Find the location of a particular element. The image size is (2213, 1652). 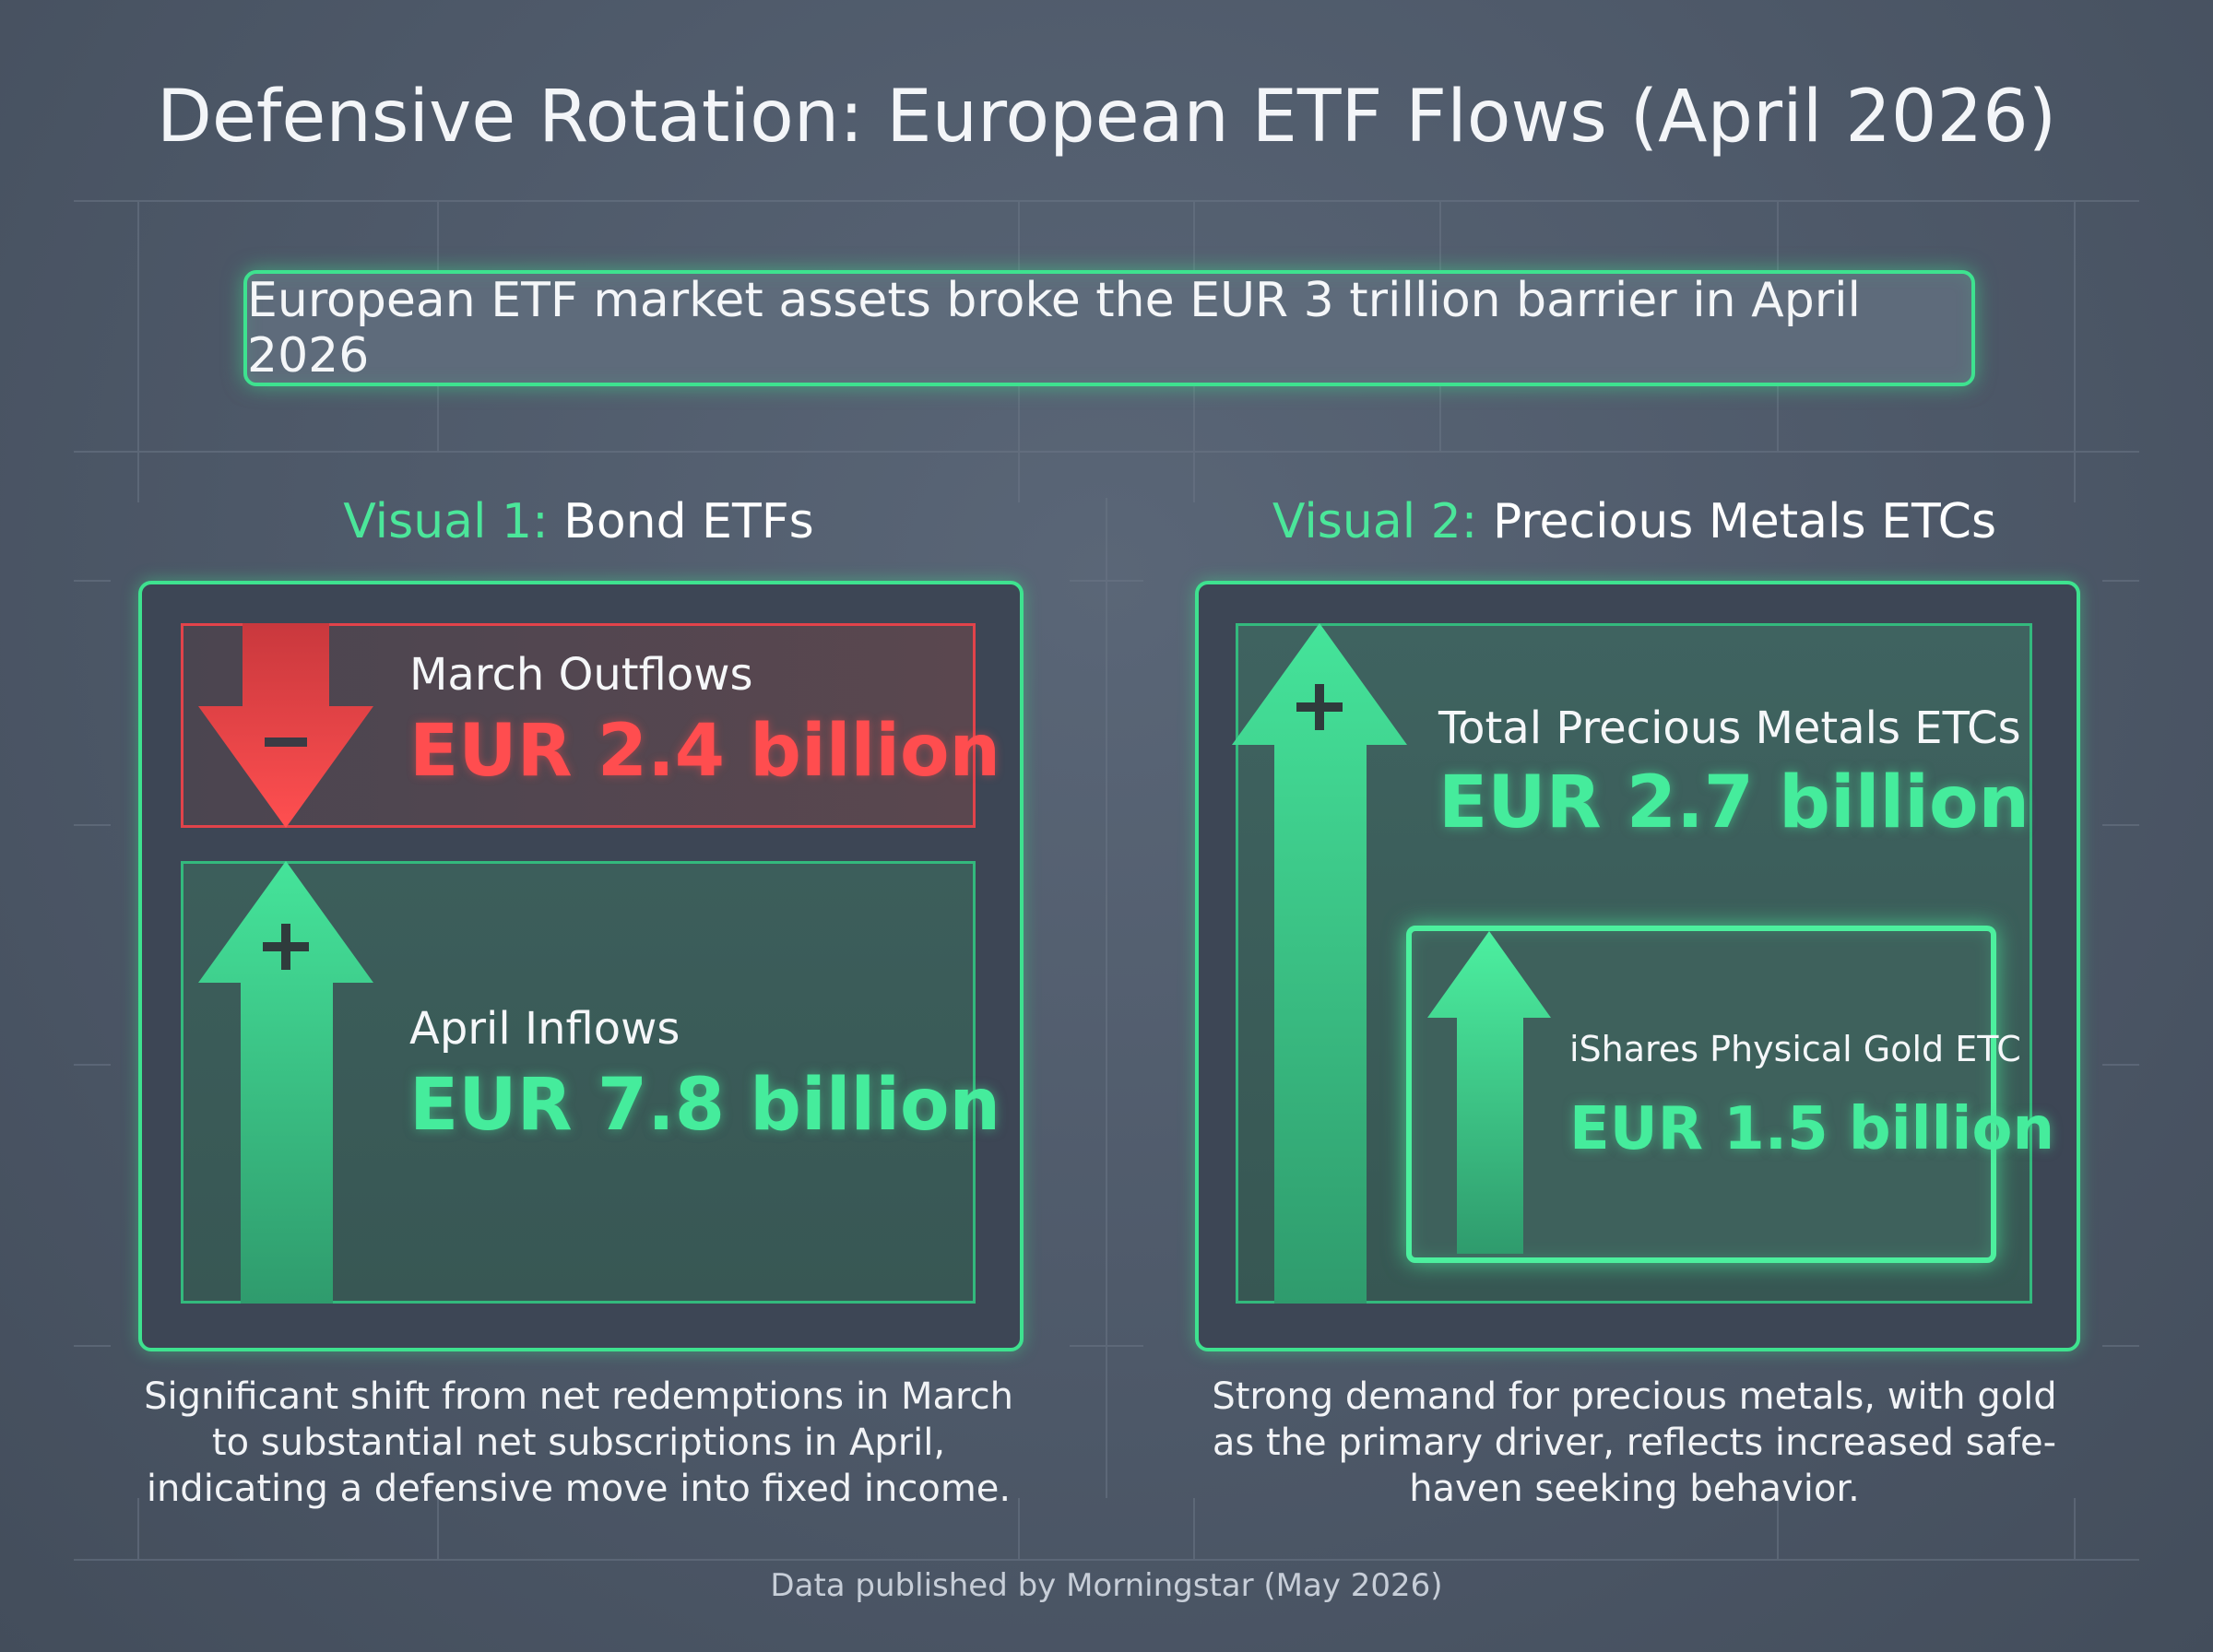

gold-up-arrow-icon is located at coordinates (1489, 1092).